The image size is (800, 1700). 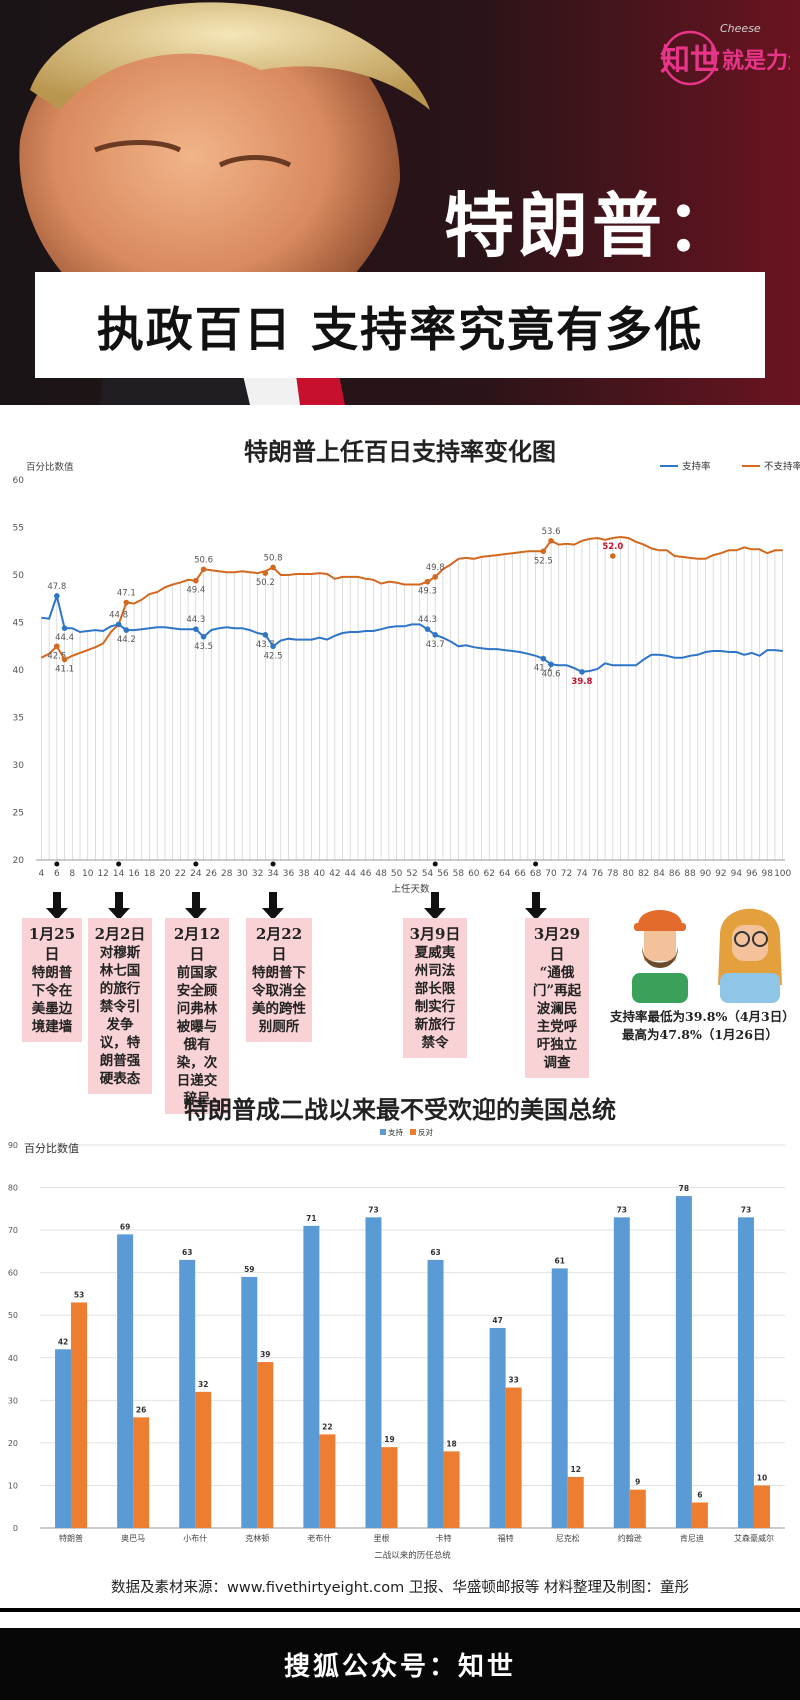 I want to click on category-label: 尼克松, so click(x=568, y=1538).